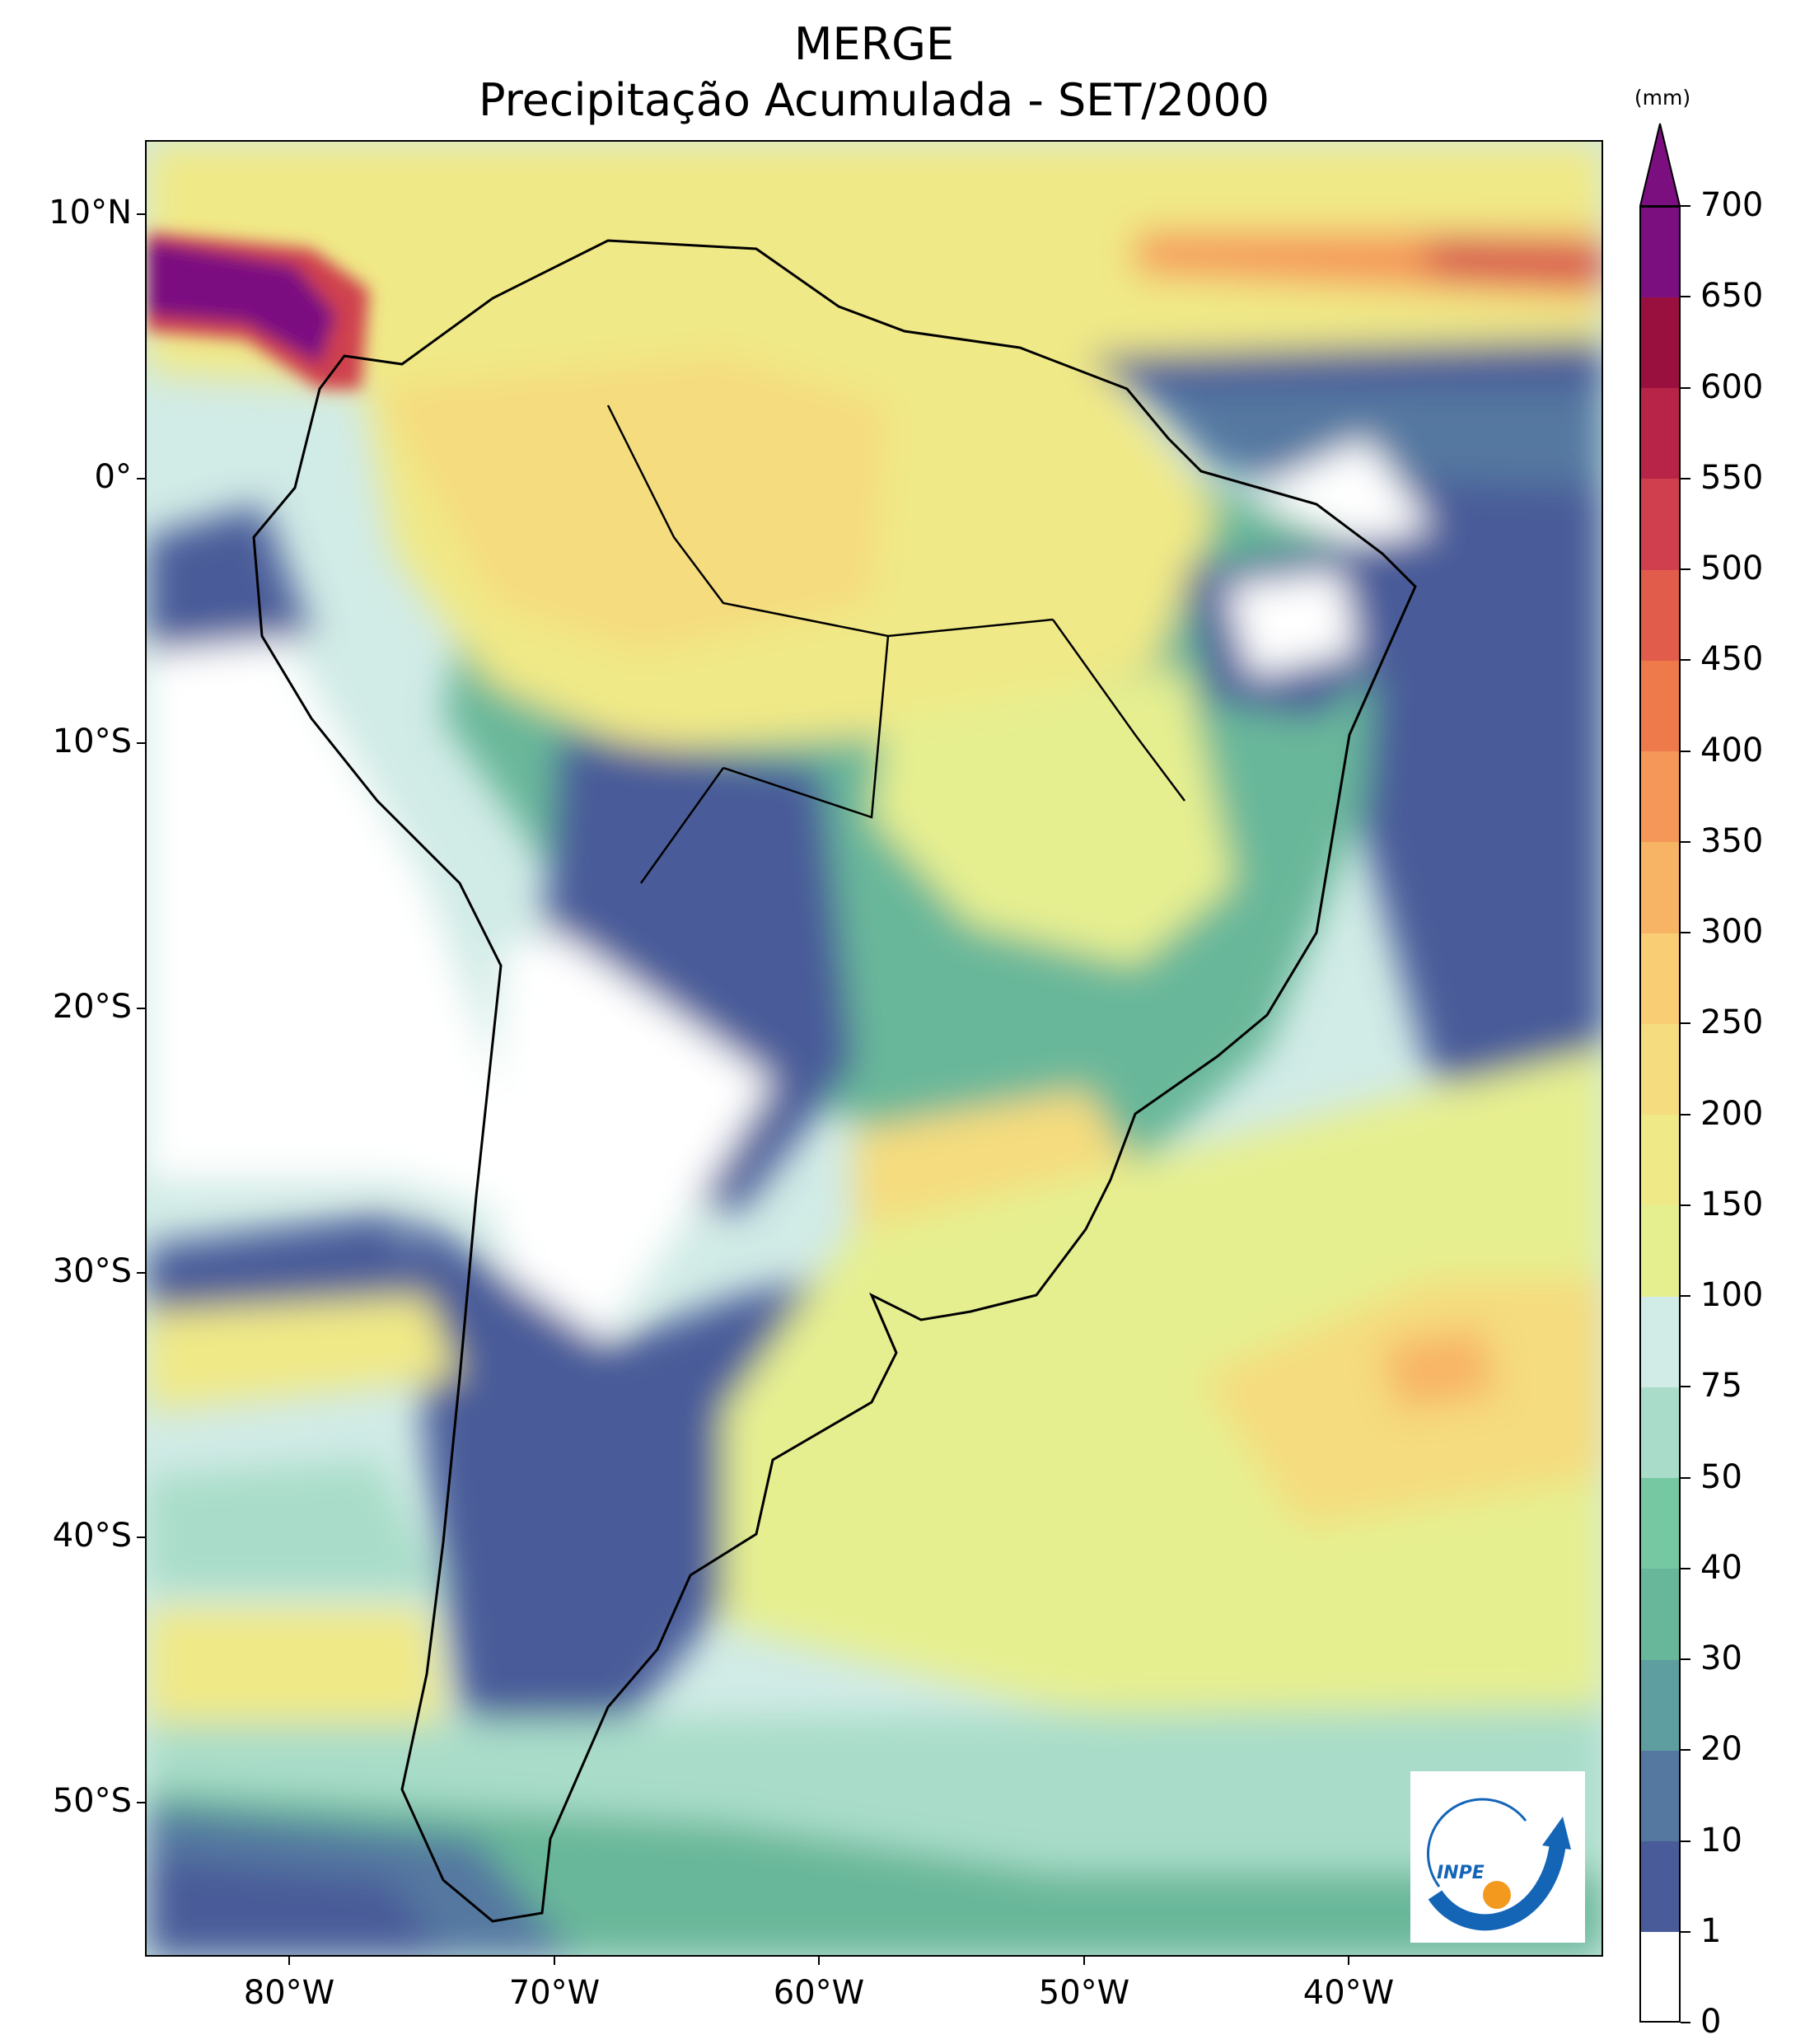 The width and height of the screenshot is (1805, 2044). Describe the element at coordinates (874, 100) in the screenshot. I see `map-subtitle: Precipitação Acumulada - SET/2000` at that location.